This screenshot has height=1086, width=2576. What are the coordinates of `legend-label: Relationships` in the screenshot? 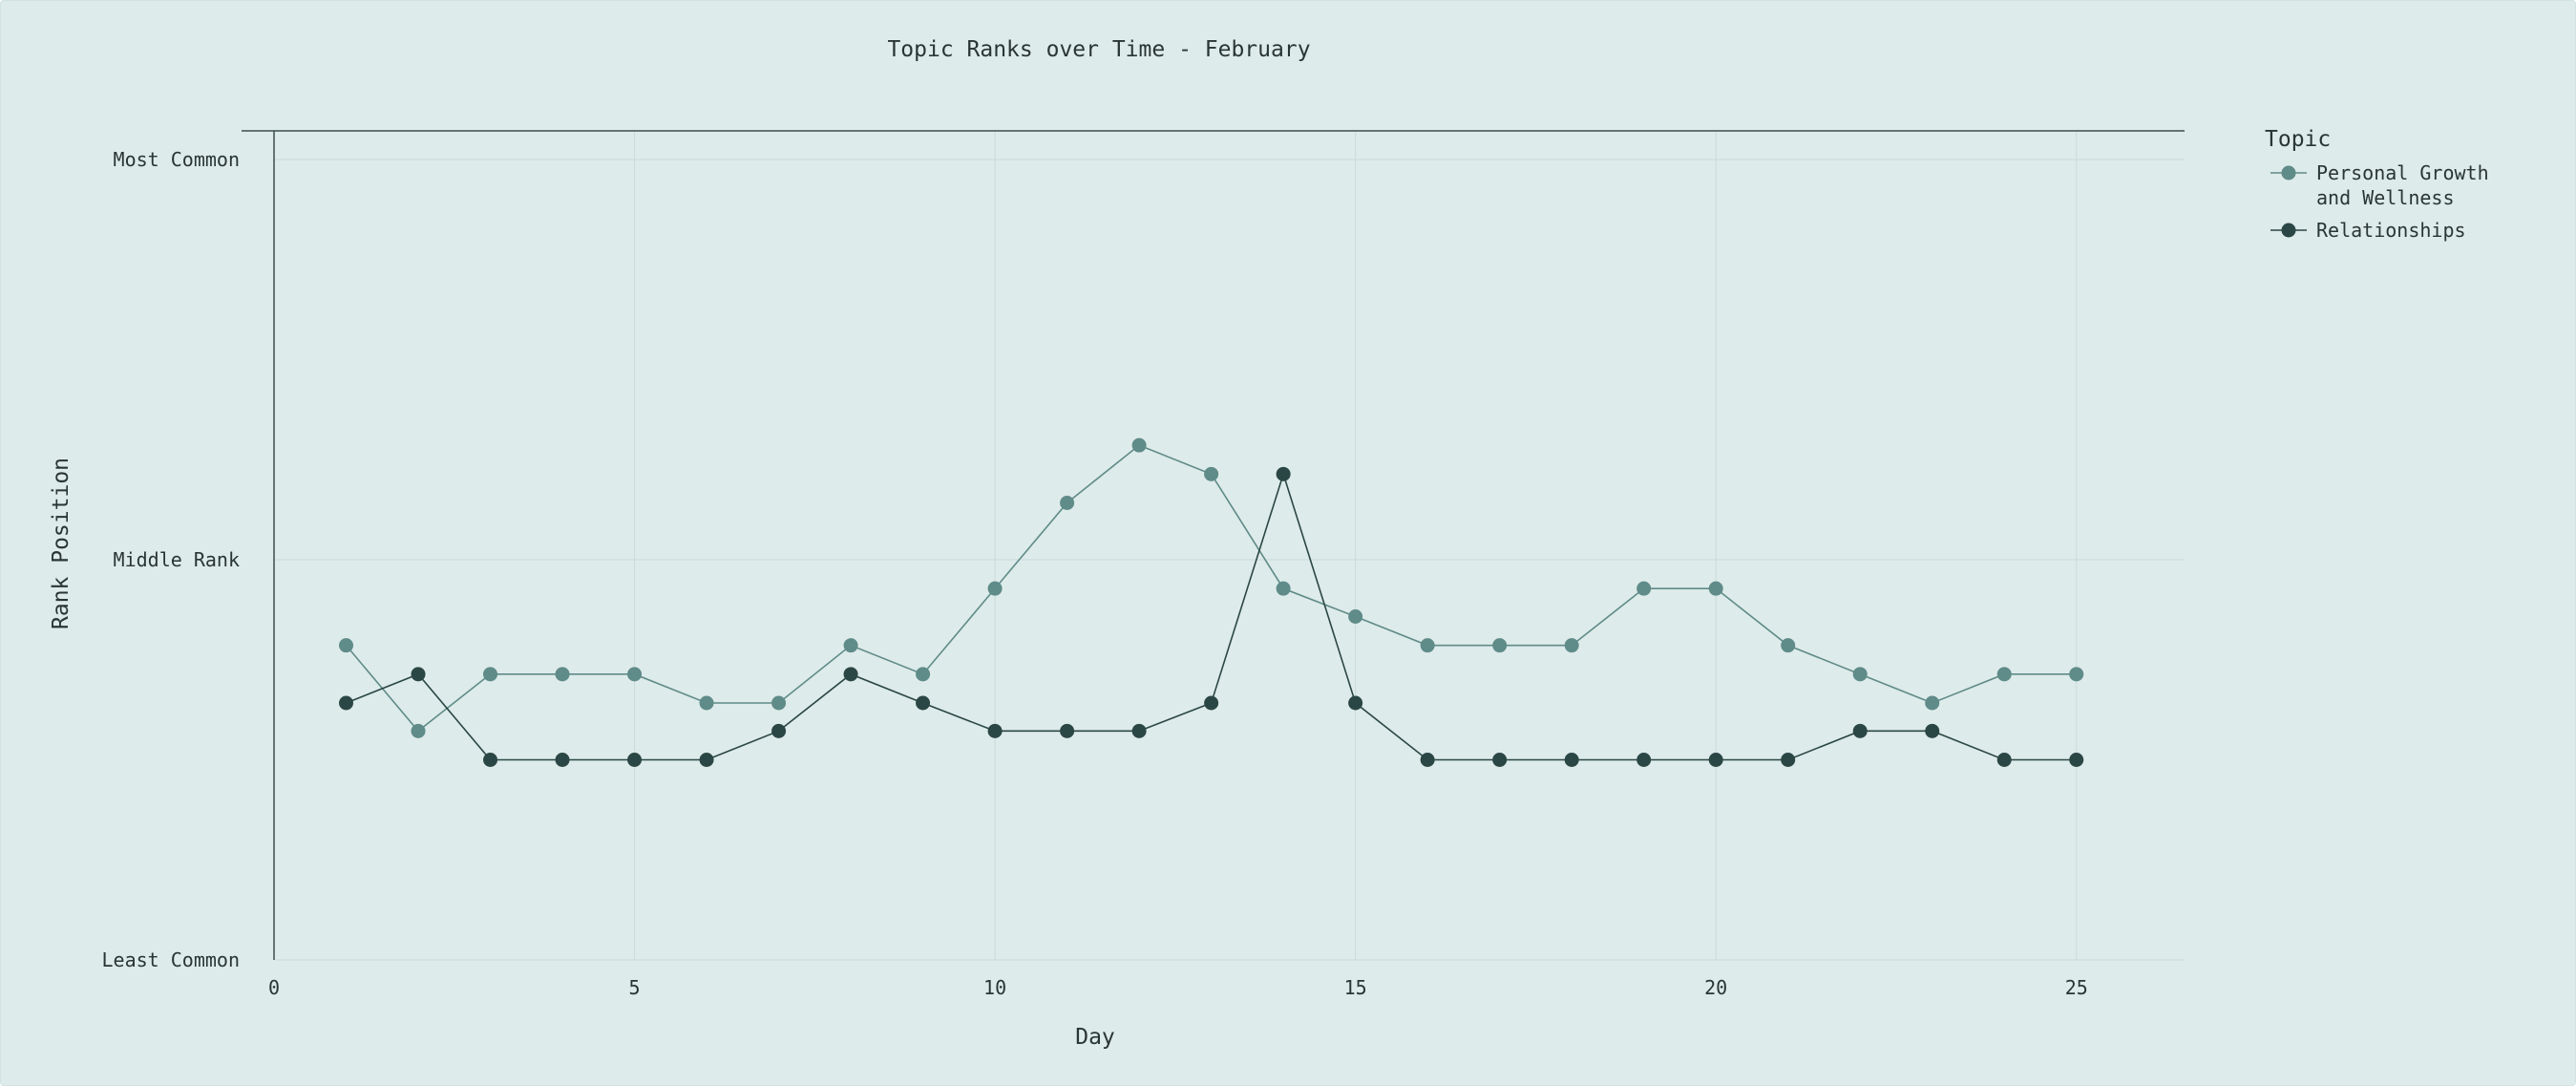 It's located at (2391, 230).